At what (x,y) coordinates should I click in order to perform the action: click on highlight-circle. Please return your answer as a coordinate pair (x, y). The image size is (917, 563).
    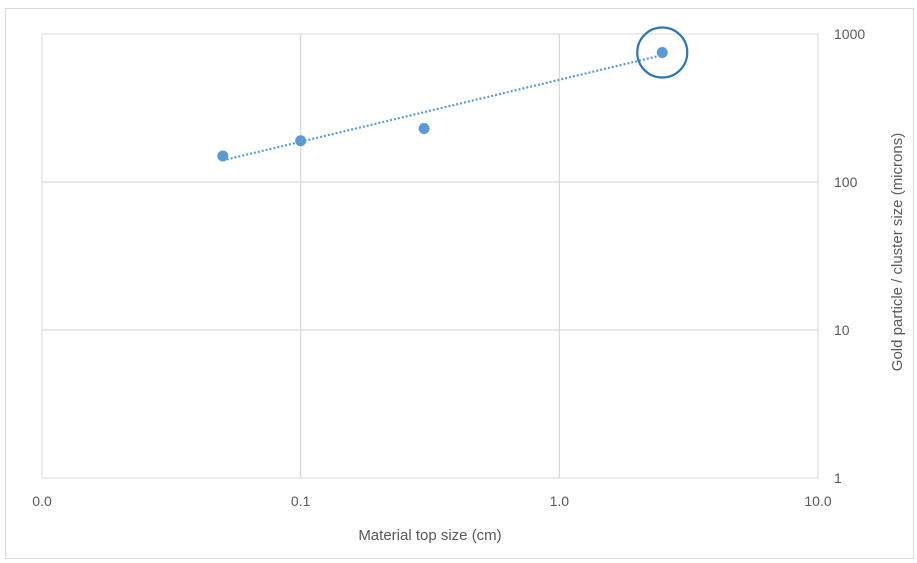
    Looking at the image, I should click on (662, 52).